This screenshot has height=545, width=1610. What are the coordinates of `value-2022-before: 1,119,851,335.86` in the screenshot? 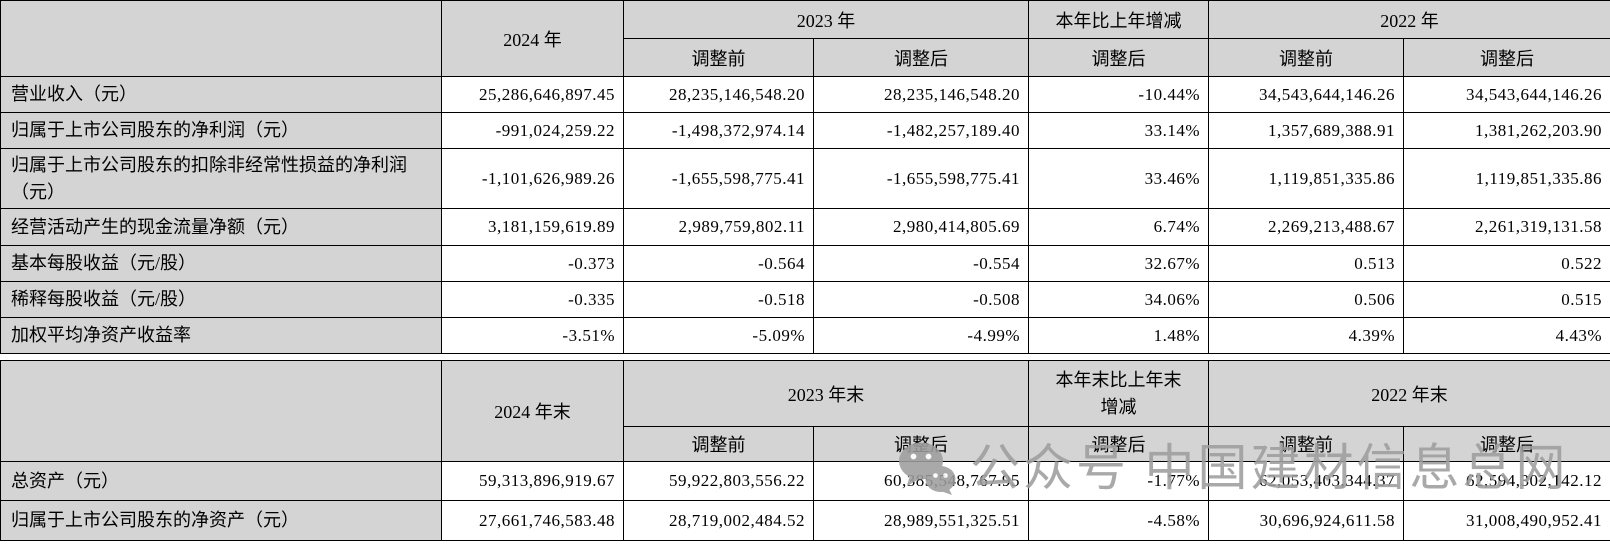 It's located at (1306, 178).